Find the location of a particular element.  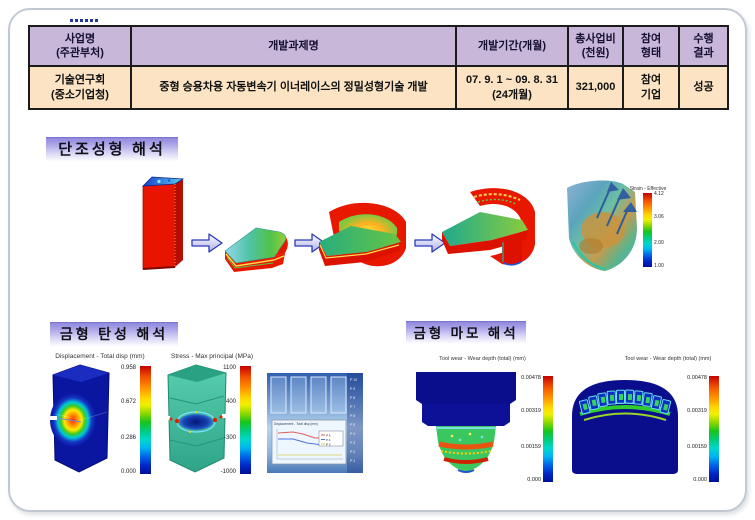

col-header-budget: 총사업비 (천원) is located at coordinates (595, 46).